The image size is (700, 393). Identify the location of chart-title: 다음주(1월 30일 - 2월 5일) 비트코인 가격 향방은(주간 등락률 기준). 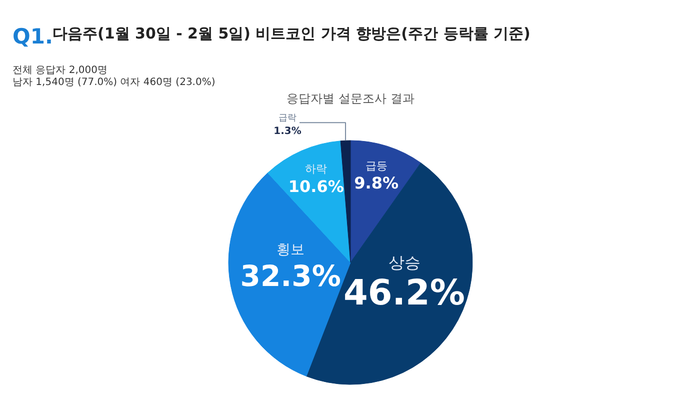
(291, 33).